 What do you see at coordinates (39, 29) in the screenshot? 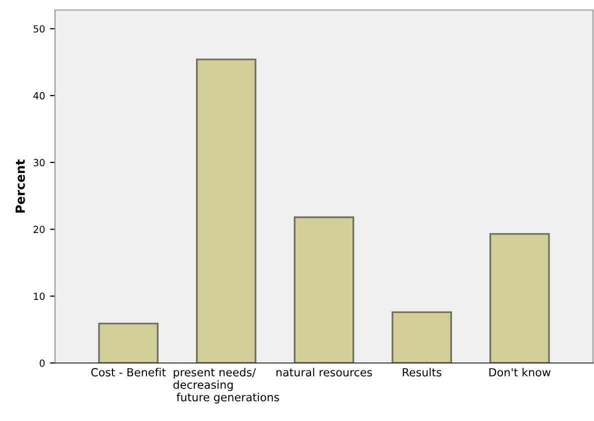
I see `y-tick-label: 50` at bounding box center [39, 29].